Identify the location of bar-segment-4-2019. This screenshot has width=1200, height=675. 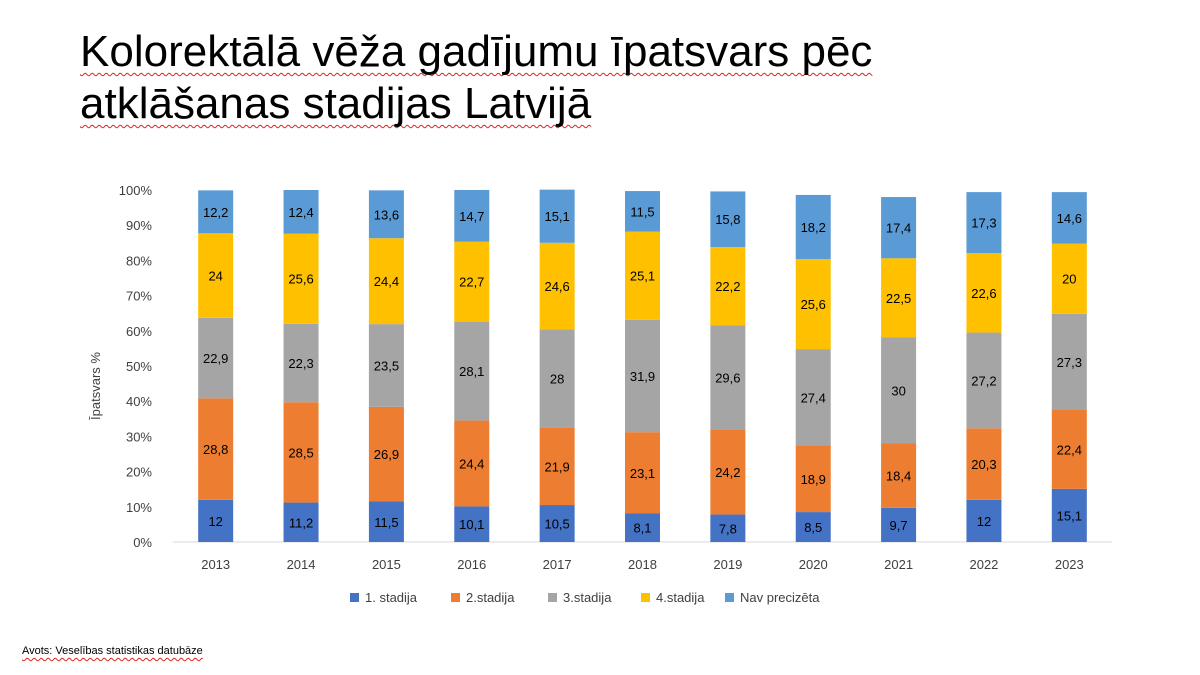
(728, 286).